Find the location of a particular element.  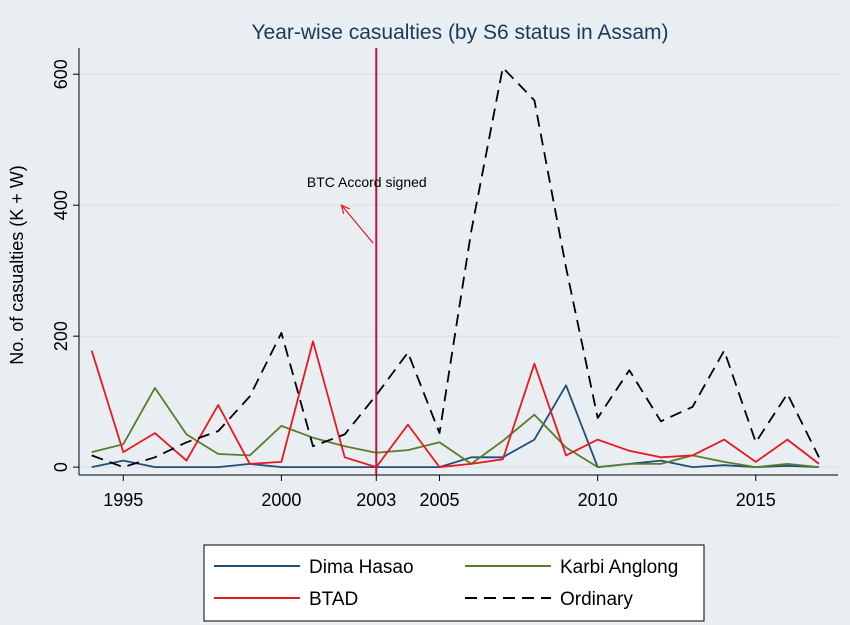

legend: Dima Hasao Karbi Anglong BTAD Ordinary is located at coordinates (454, 583).